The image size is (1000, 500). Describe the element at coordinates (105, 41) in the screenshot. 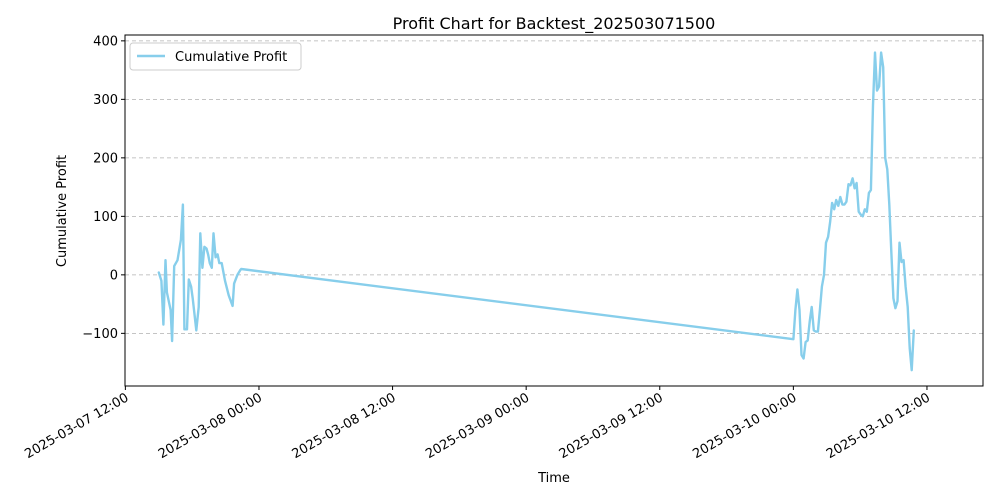

I see `y-tick-label: 400` at that location.